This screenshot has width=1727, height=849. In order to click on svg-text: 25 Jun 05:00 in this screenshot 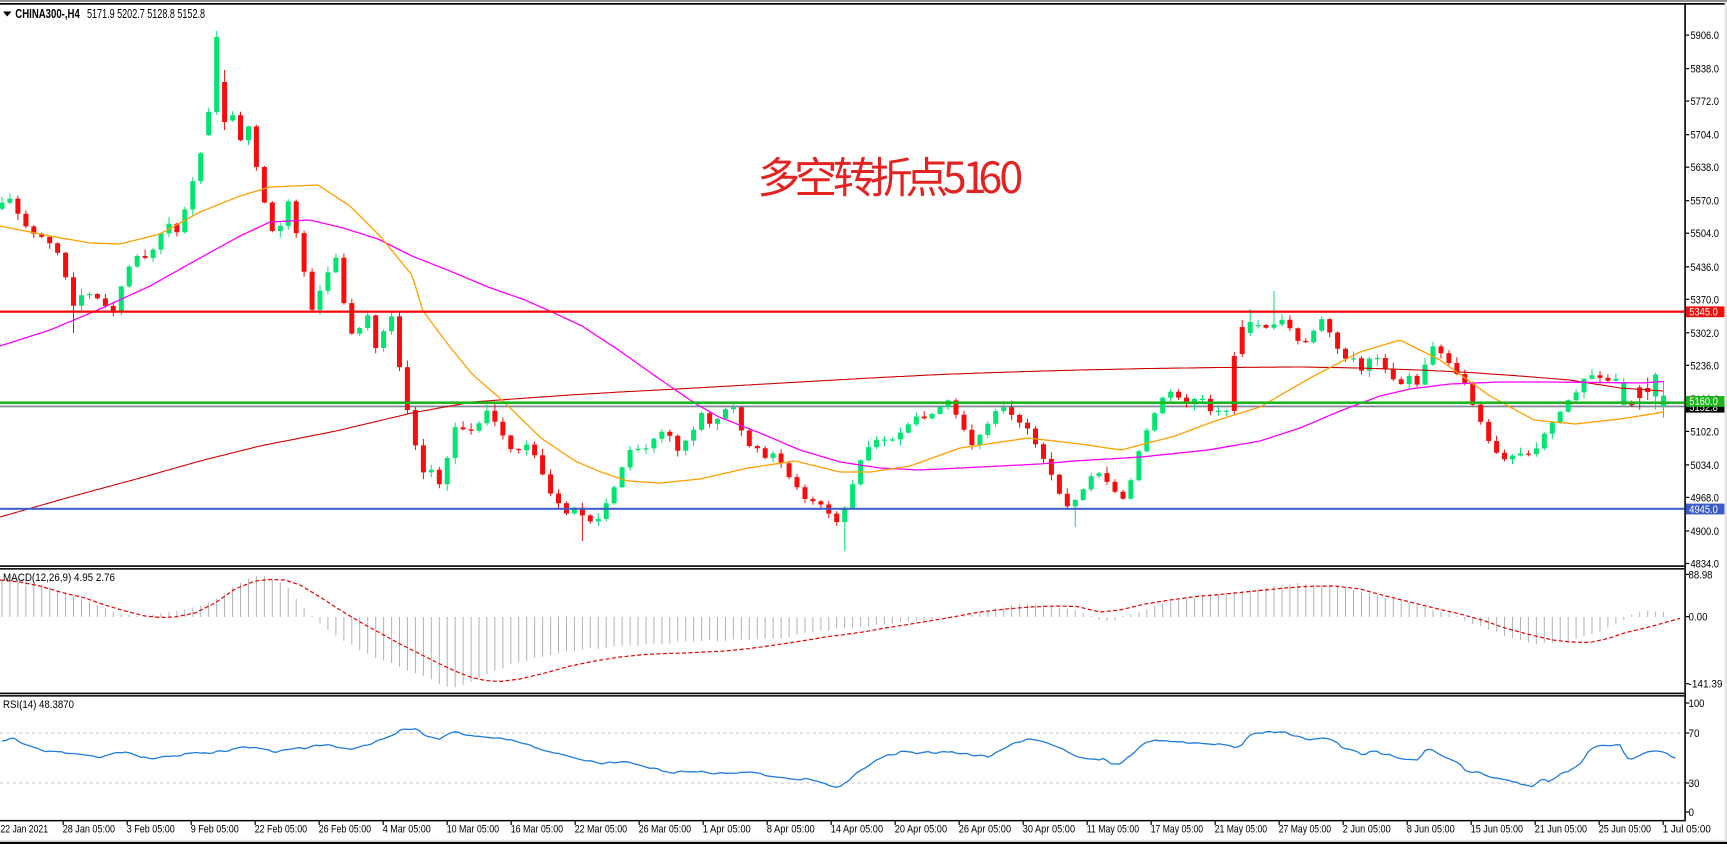, I will do `click(1625, 830)`.